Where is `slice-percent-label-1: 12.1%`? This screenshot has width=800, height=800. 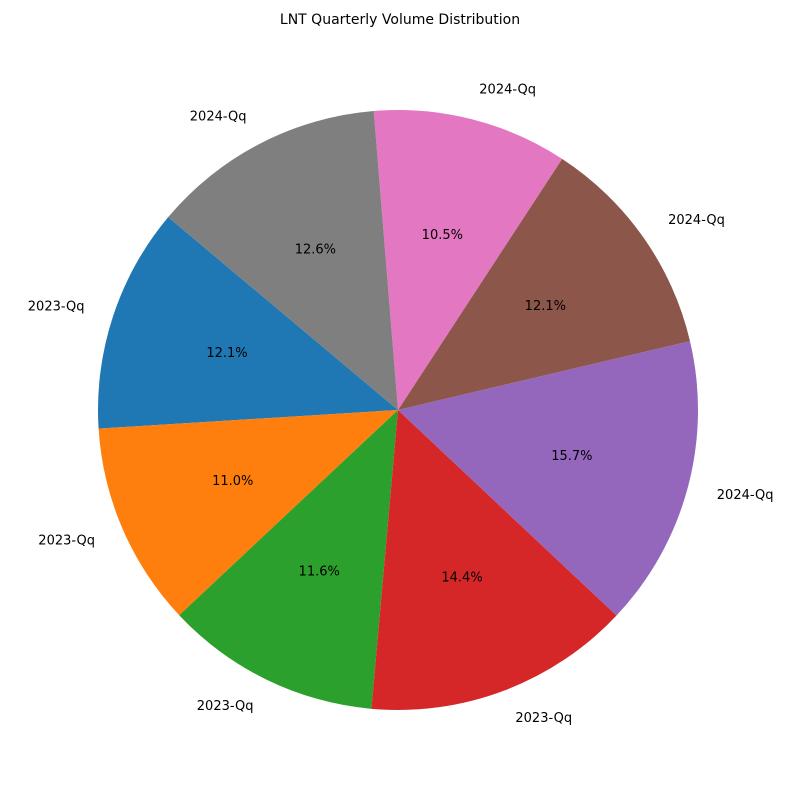 slice-percent-label-1: 12.1% is located at coordinates (226, 353).